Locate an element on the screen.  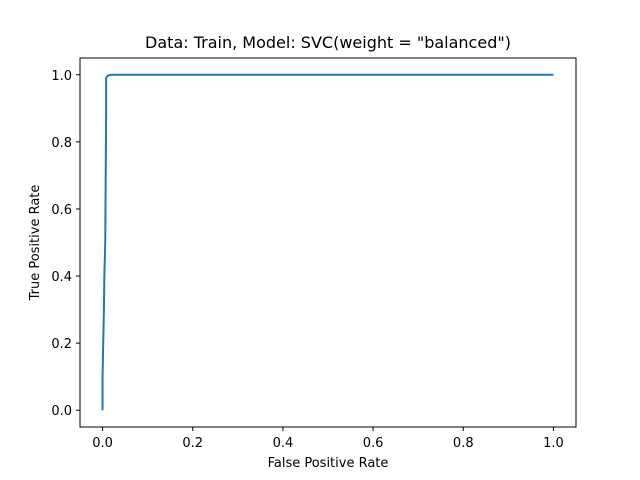
y-axis-label: True Positive Rate is located at coordinates (35, 243).